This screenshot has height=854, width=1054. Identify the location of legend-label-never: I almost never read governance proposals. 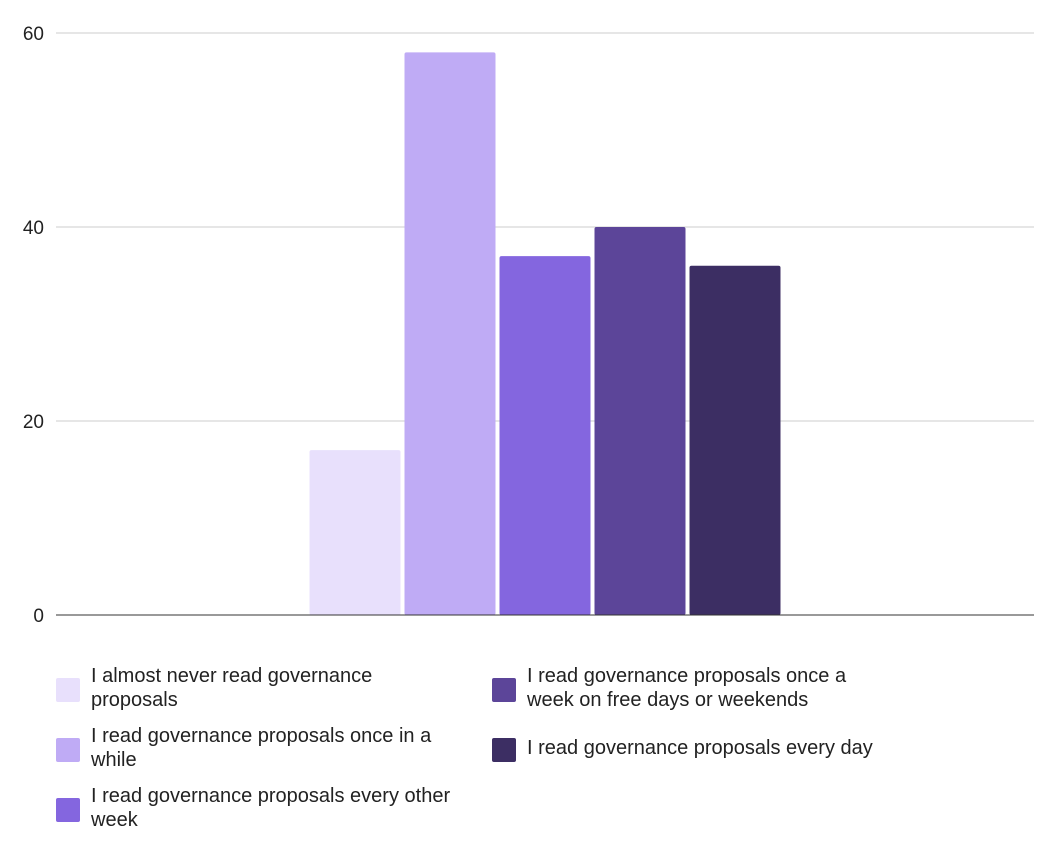
(232, 688).